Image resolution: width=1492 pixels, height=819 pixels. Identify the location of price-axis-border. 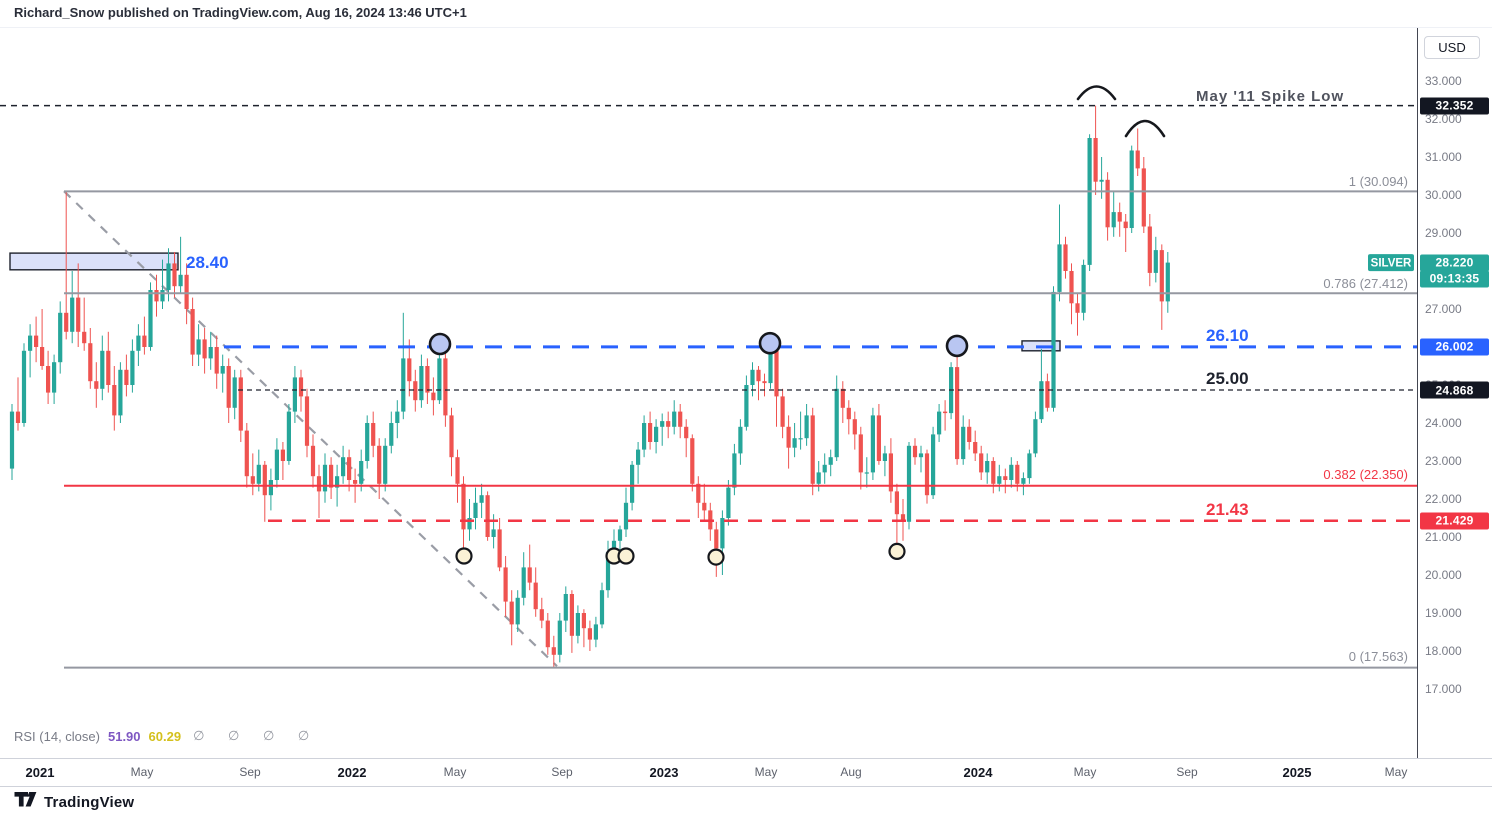
(1417, 406).